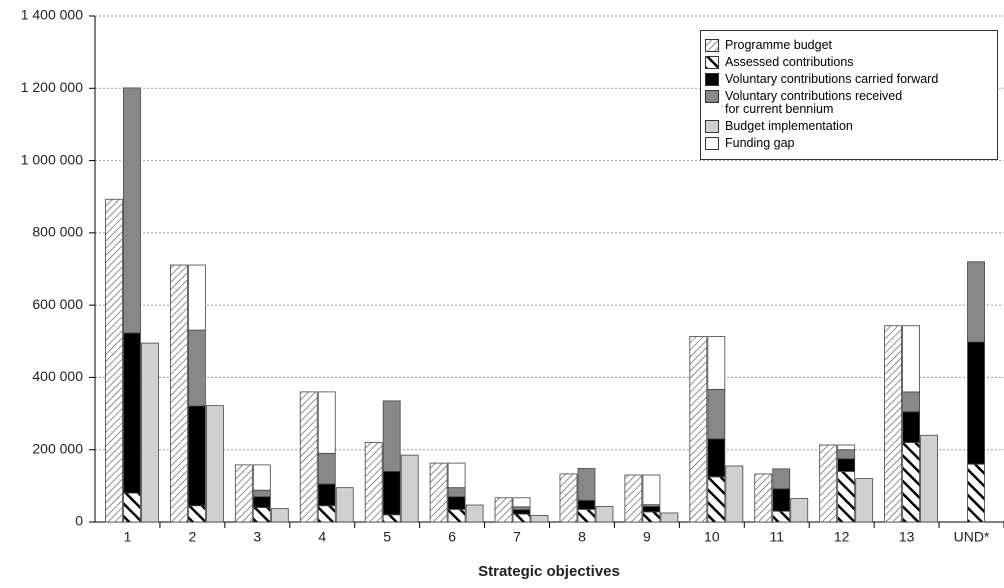  What do you see at coordinates (549, 571) in the screenshot?
I see `x-axis-title: Strategic objectives` at bounding box center [549, 571].